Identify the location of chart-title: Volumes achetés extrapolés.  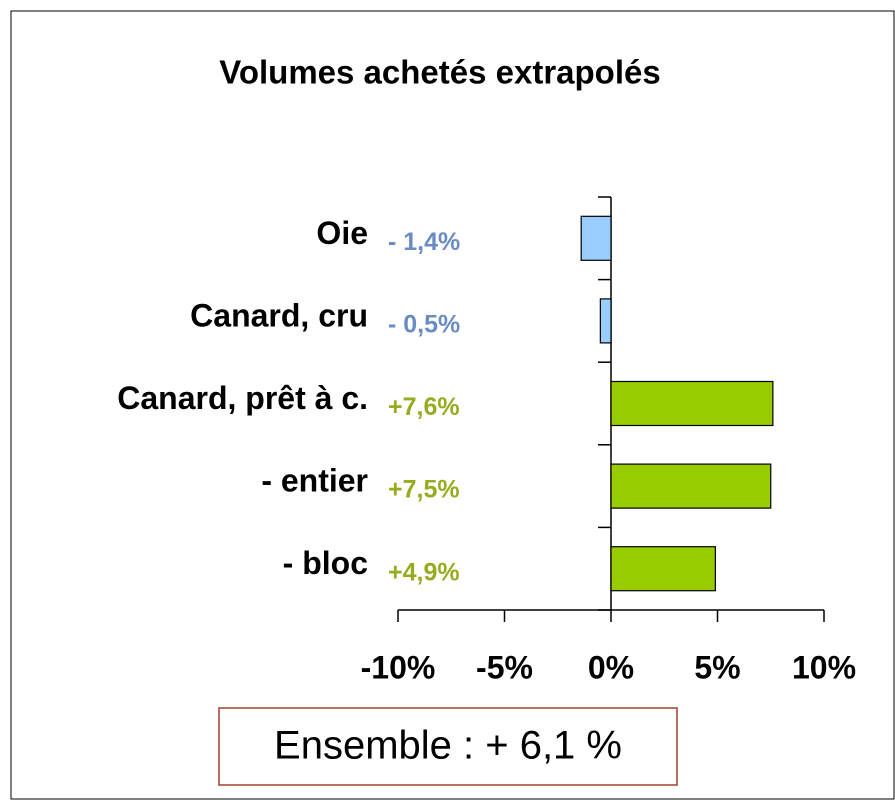
(439, 72).